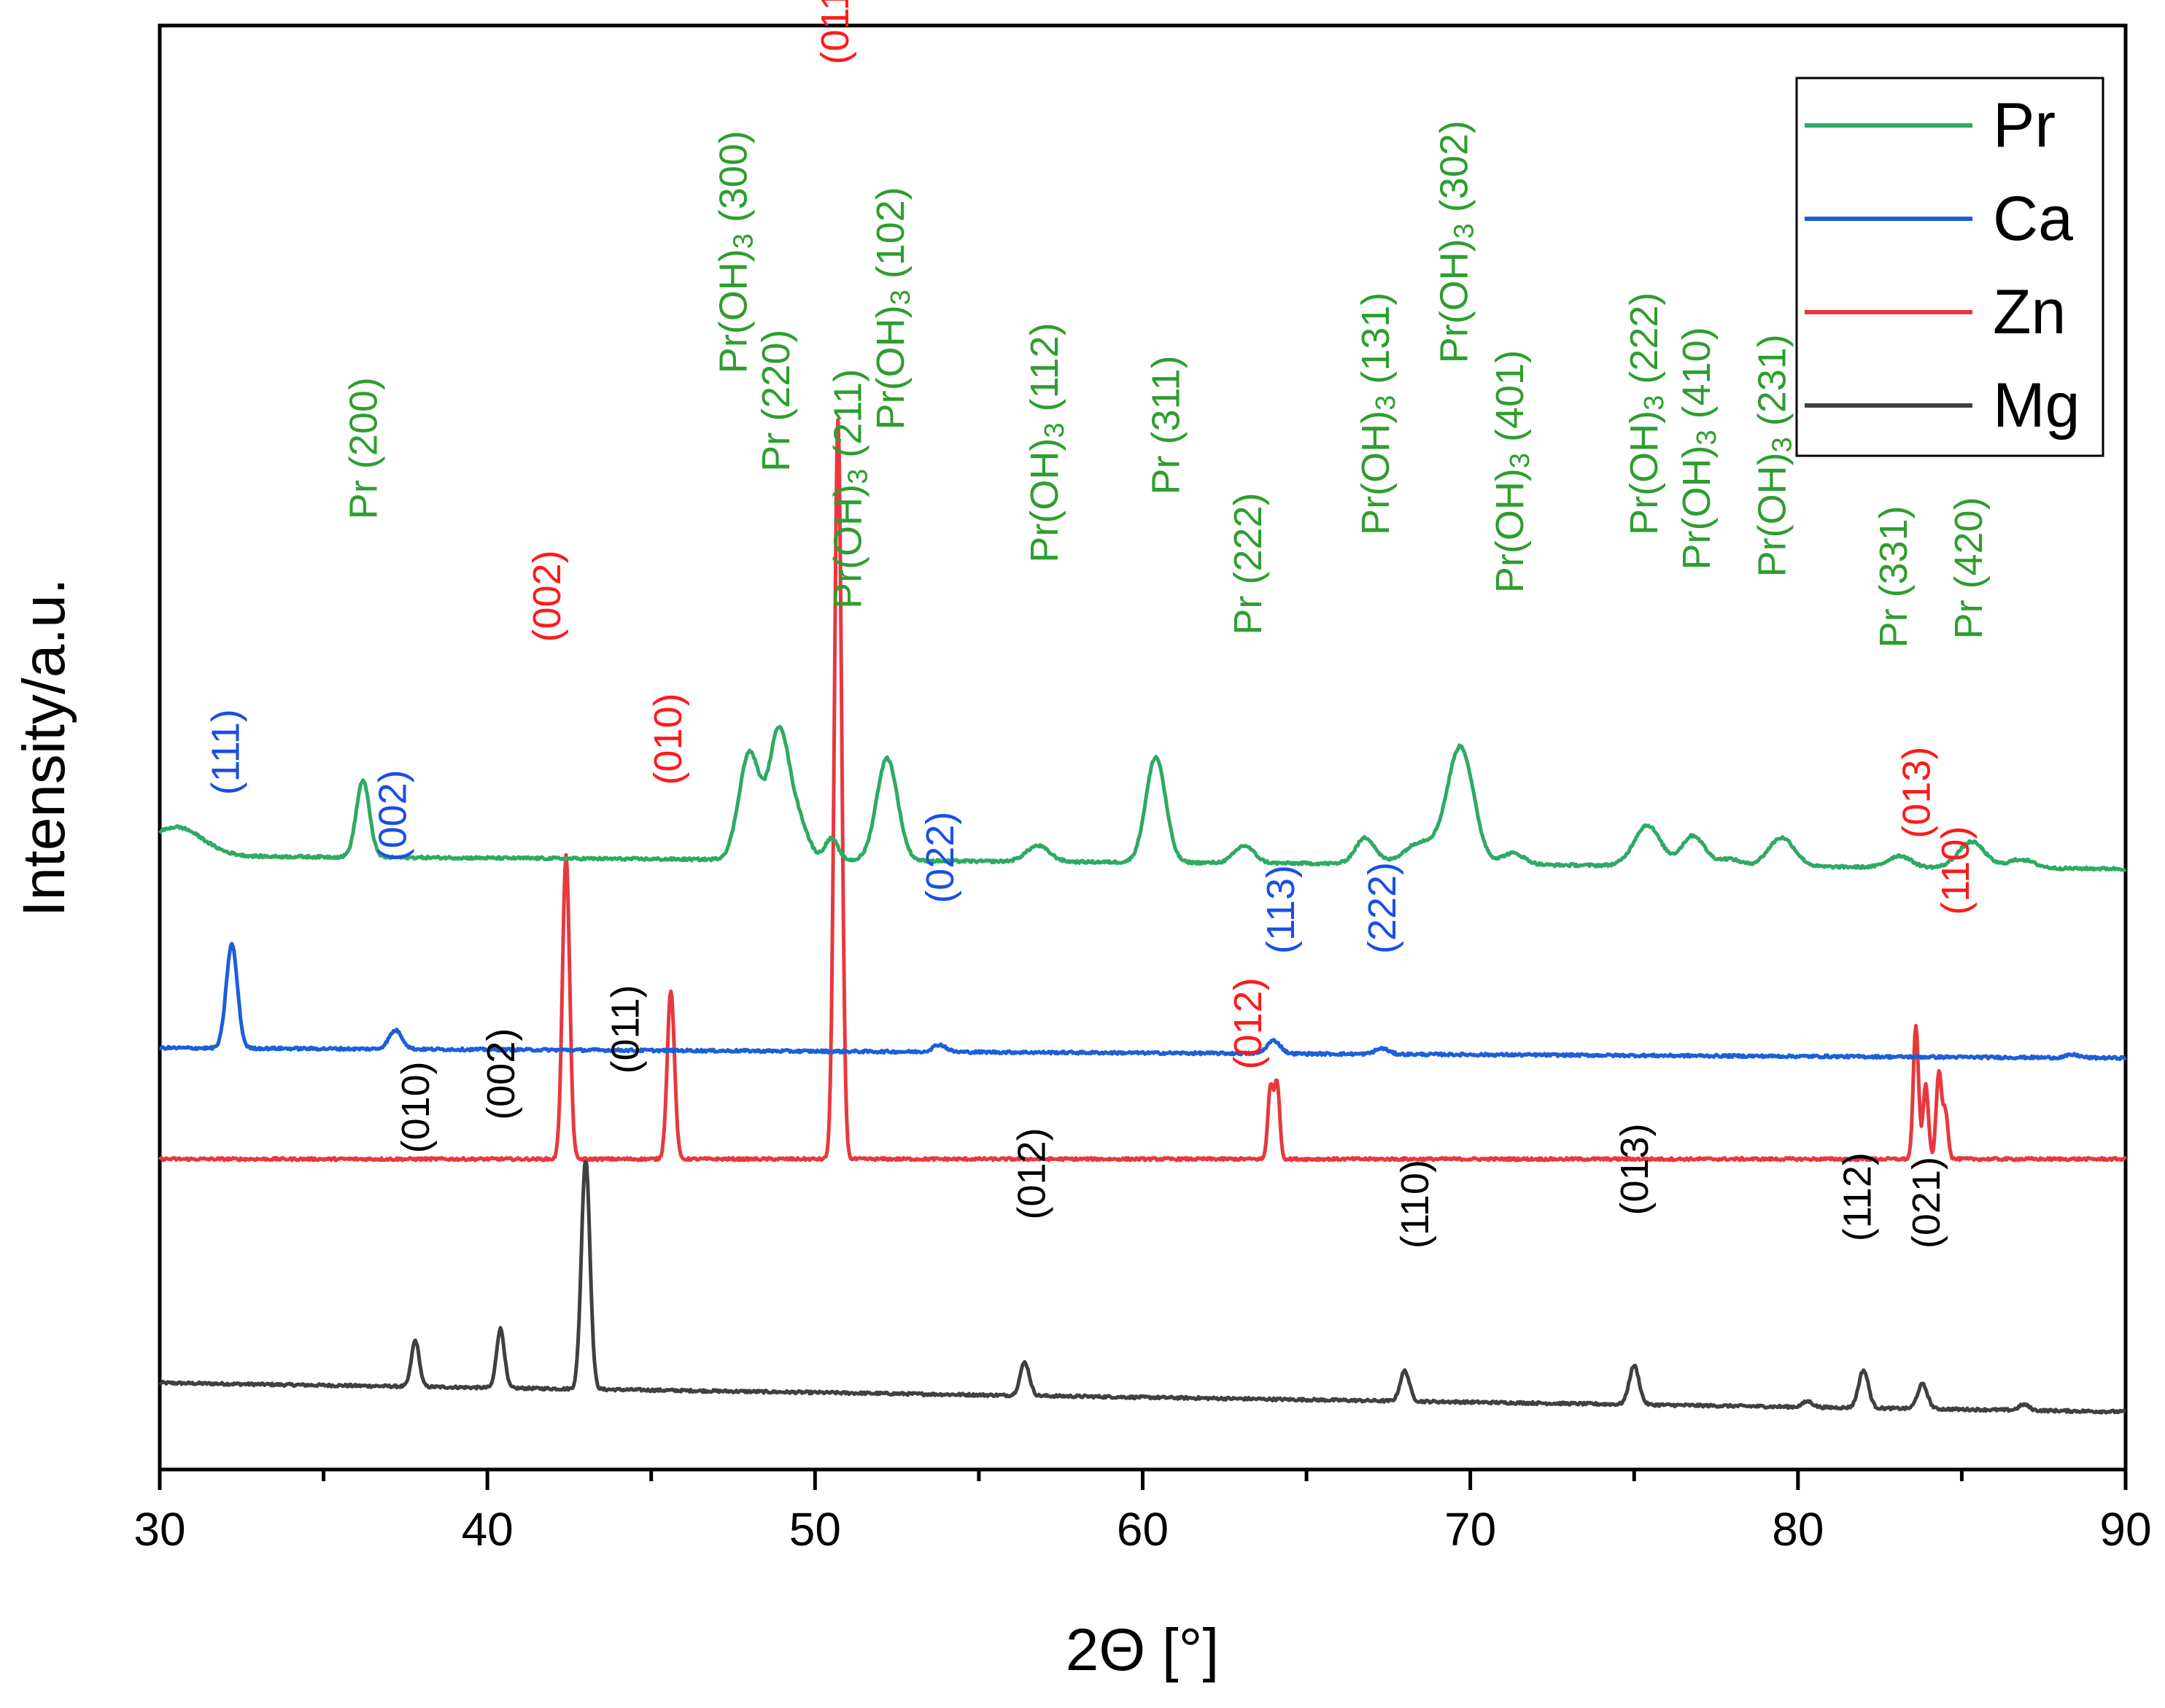 The height and width of the screenshot is (1708, 2165). I want to click on peak-label-ca: (002), so click(393, 815).